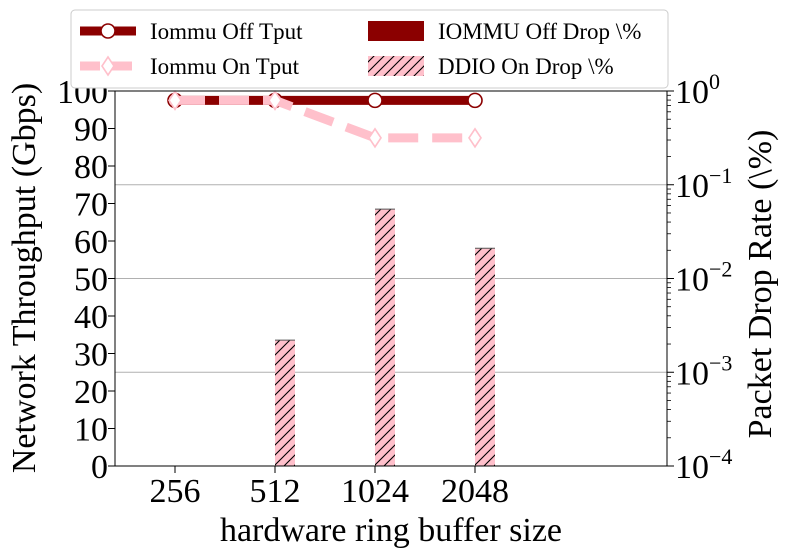  Describe the element at coordinates (539, 31) in the screenshot. I see `legend-label: IOMMU Off Drop \%` at that location.